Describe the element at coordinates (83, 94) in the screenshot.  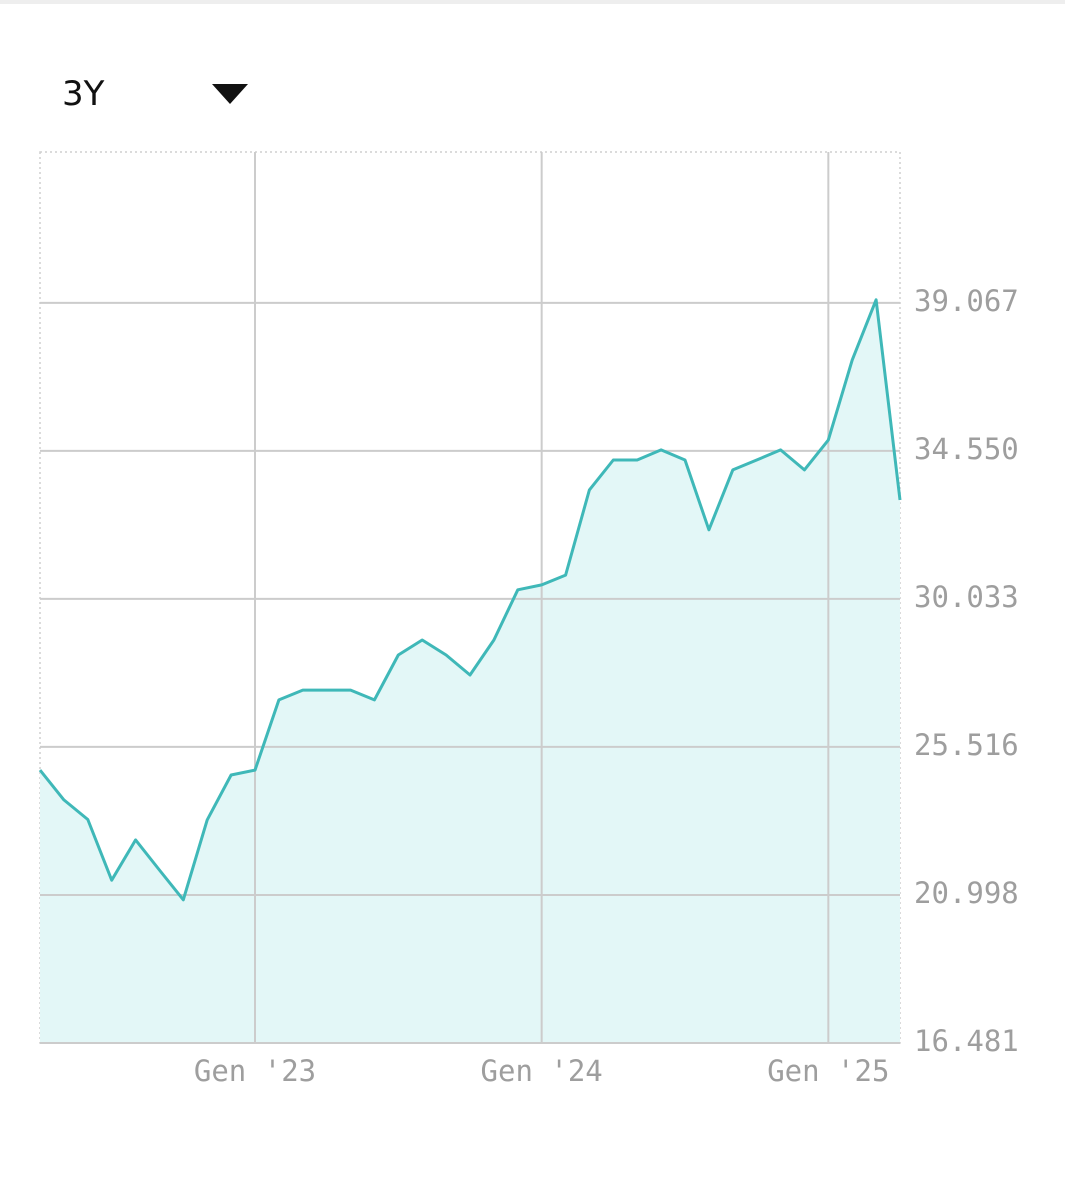
I see `range-selector: 3Y` at that location.